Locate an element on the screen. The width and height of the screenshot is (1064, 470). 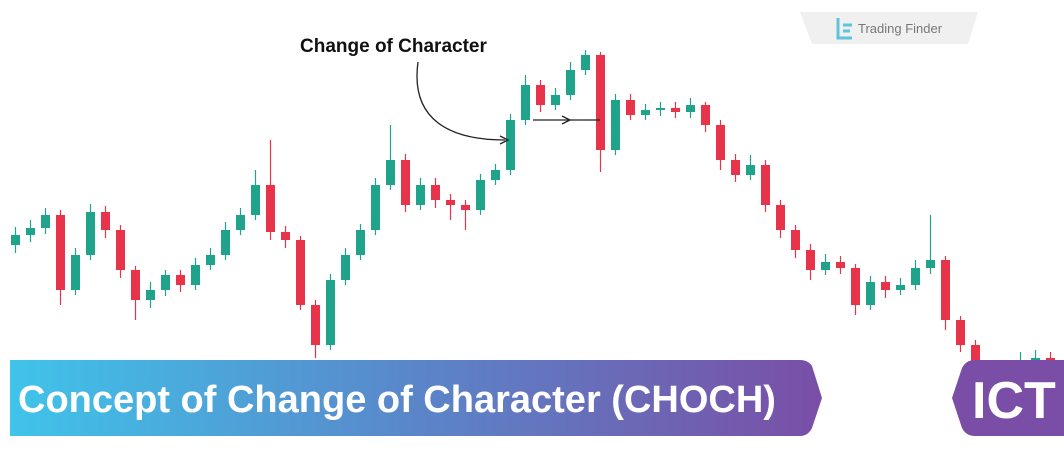
badge-plate is located at coordinates (1008, 398).